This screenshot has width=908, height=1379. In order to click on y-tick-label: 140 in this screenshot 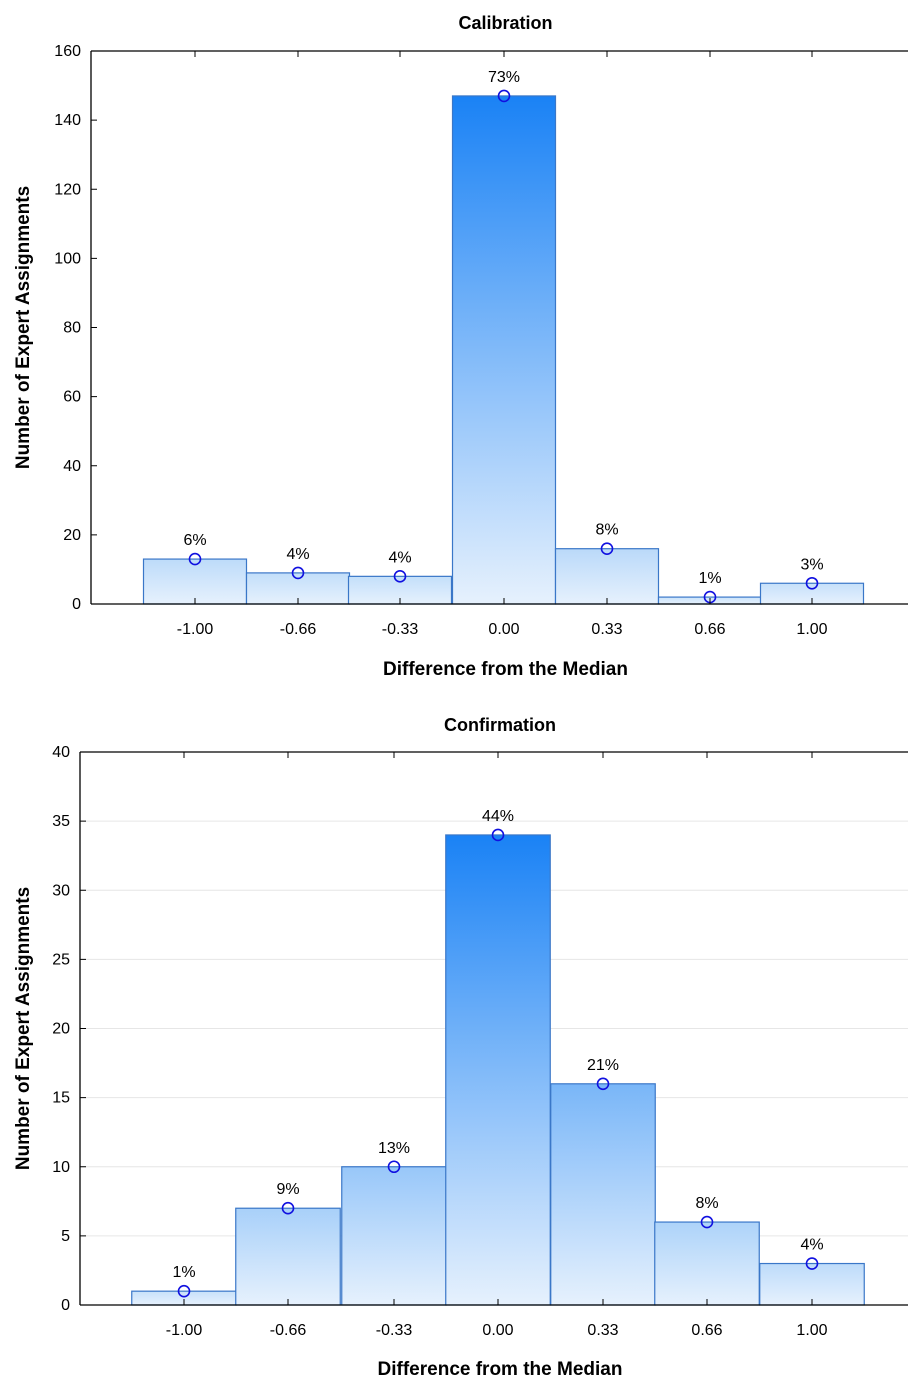, I will do `click(67, 120)`.